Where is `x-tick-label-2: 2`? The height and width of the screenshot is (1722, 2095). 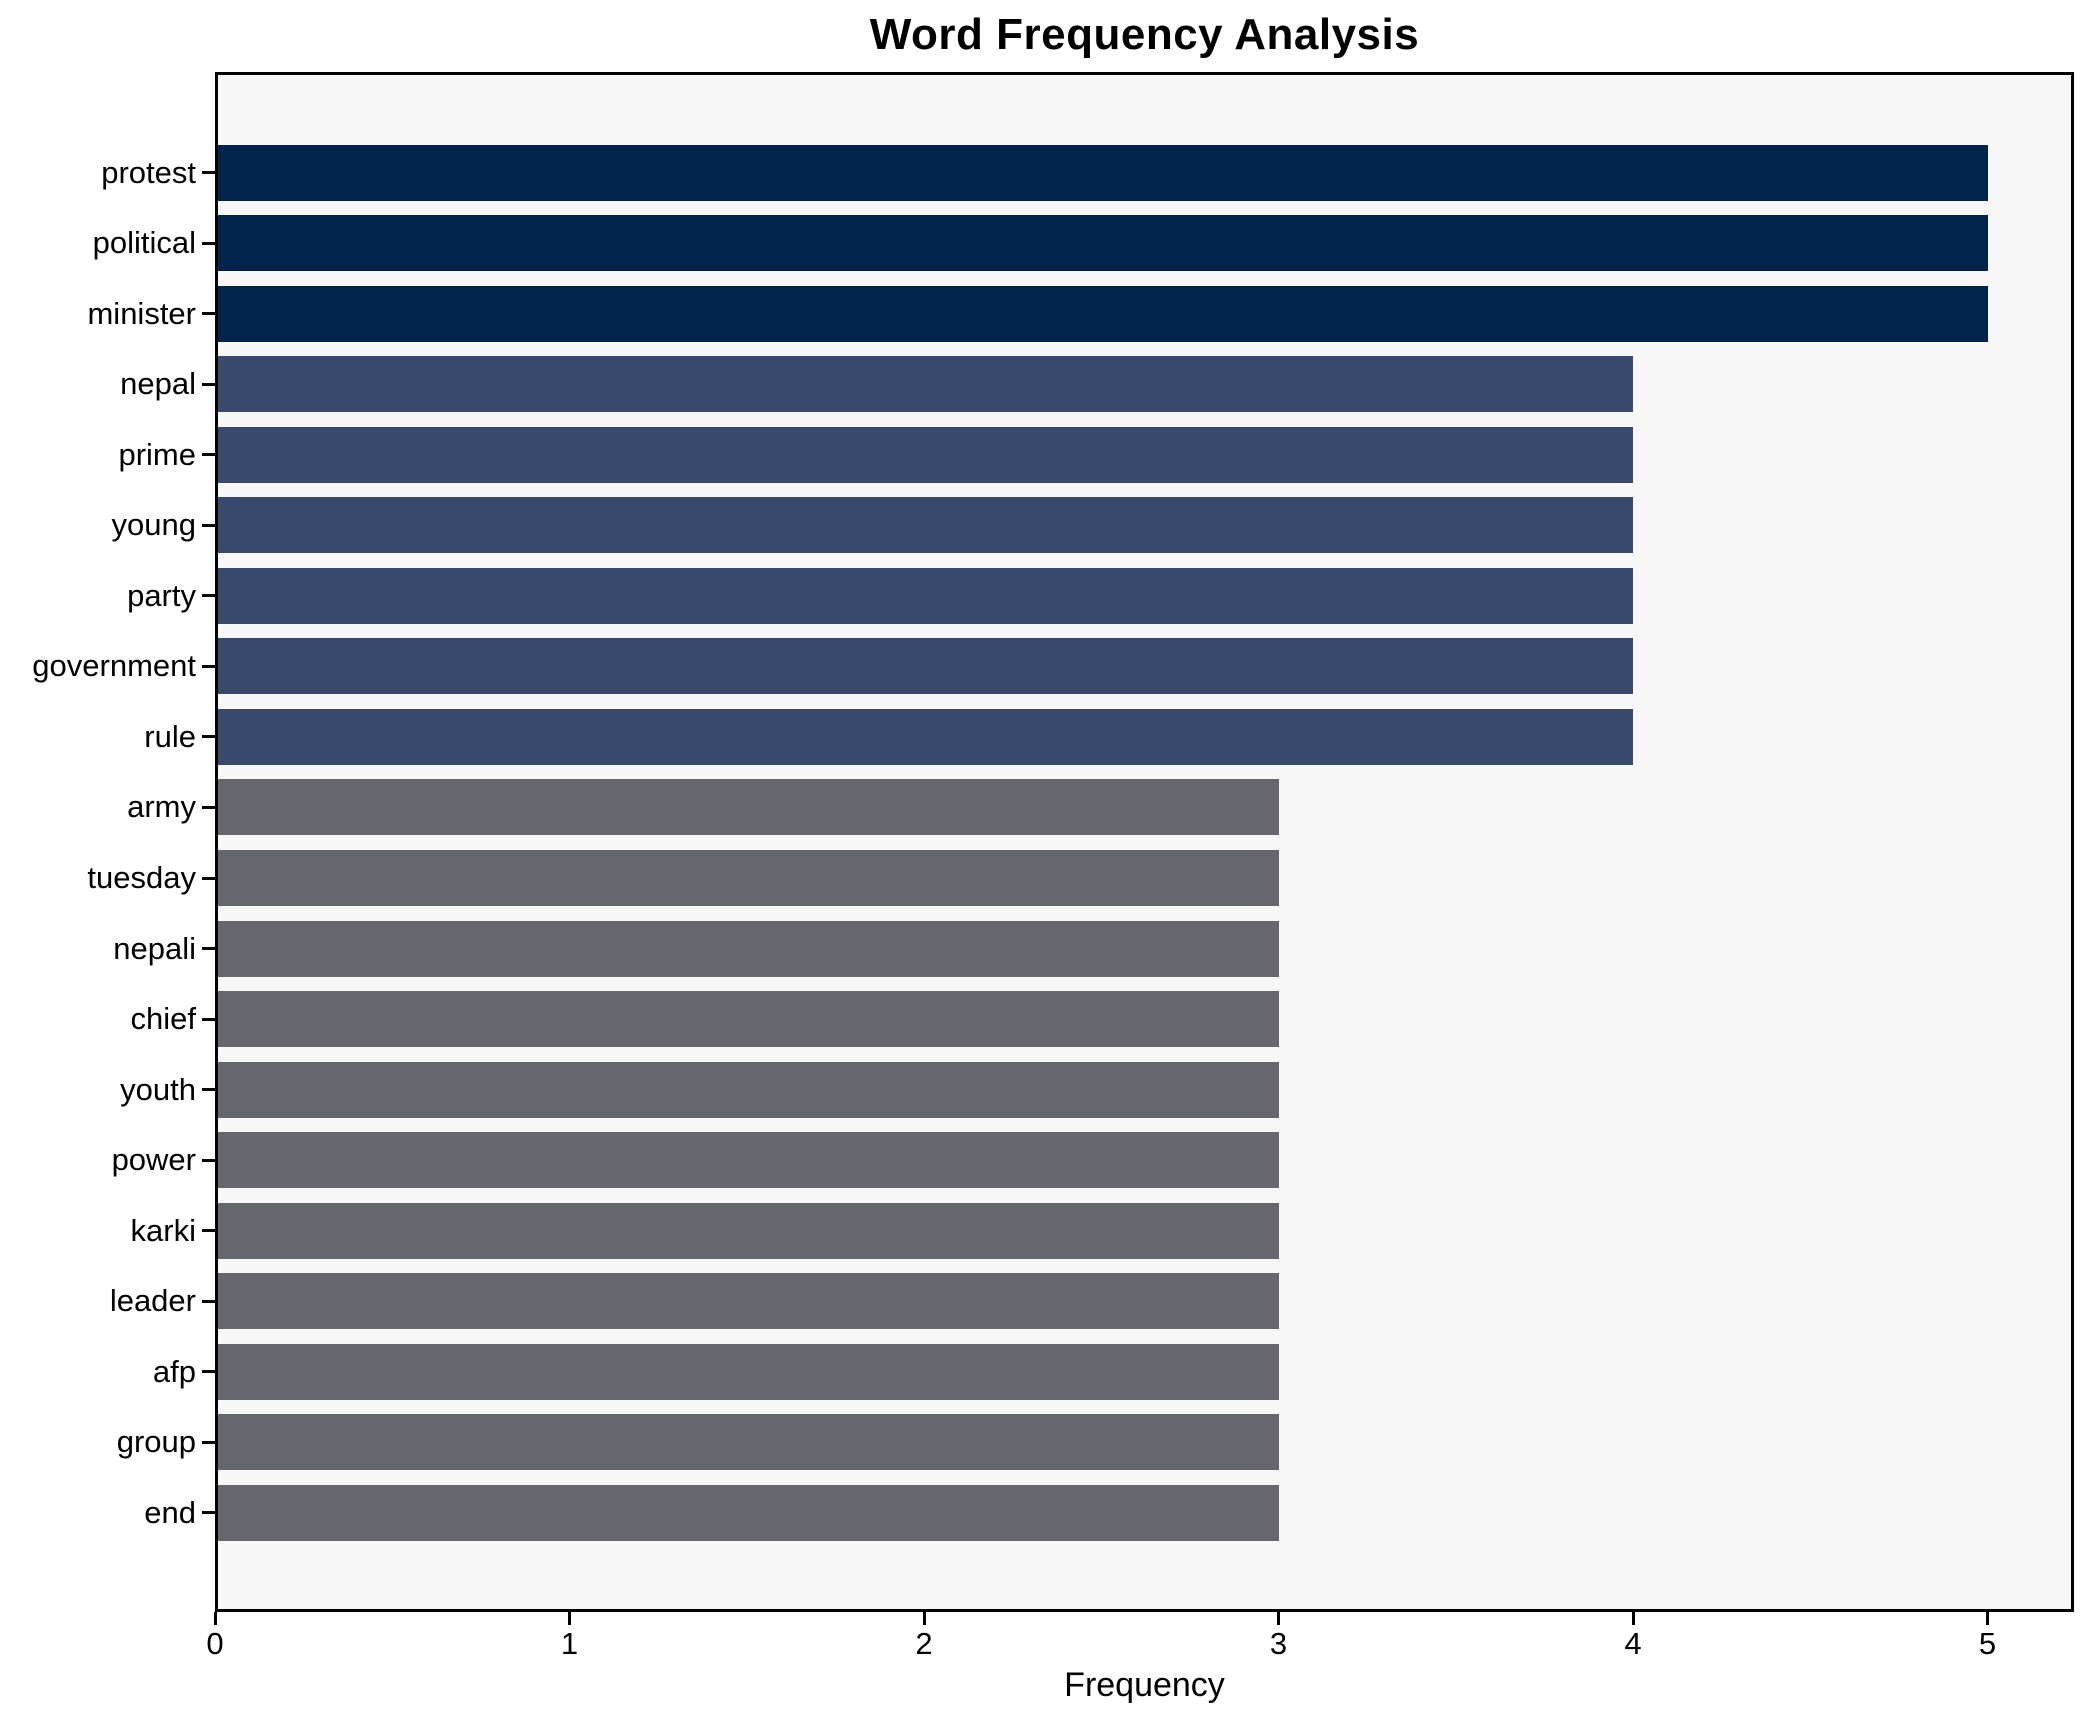 x-tick-label-2: 2 is located at coordinates (924, 1643).